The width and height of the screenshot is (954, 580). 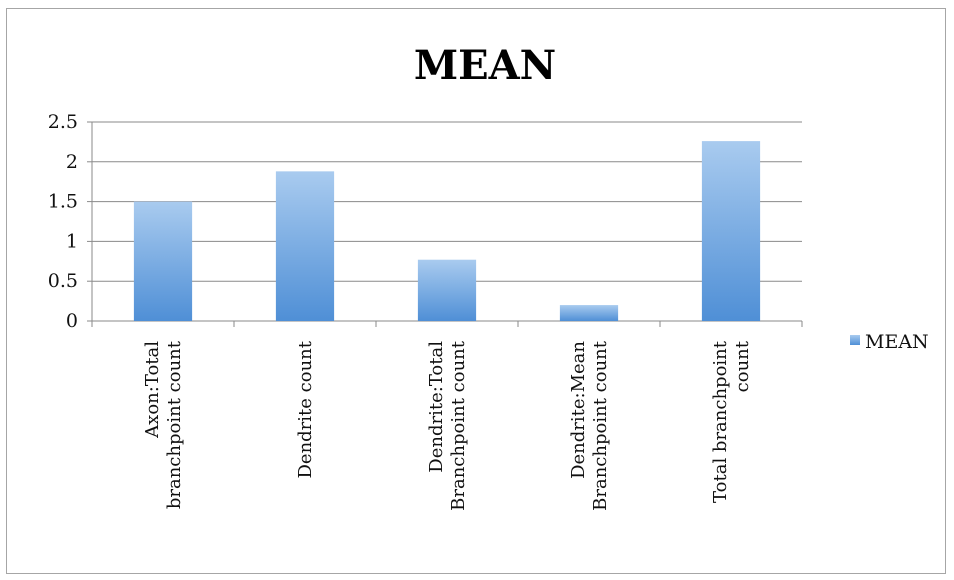 I want to click on category-label: Total branchpoint count, so click(x=731, y=421).